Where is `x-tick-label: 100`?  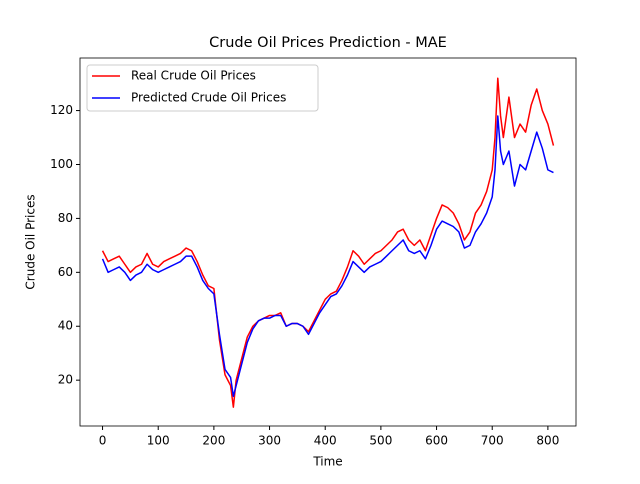 x-tick-label: 100 is located at coordinates (158, 441).